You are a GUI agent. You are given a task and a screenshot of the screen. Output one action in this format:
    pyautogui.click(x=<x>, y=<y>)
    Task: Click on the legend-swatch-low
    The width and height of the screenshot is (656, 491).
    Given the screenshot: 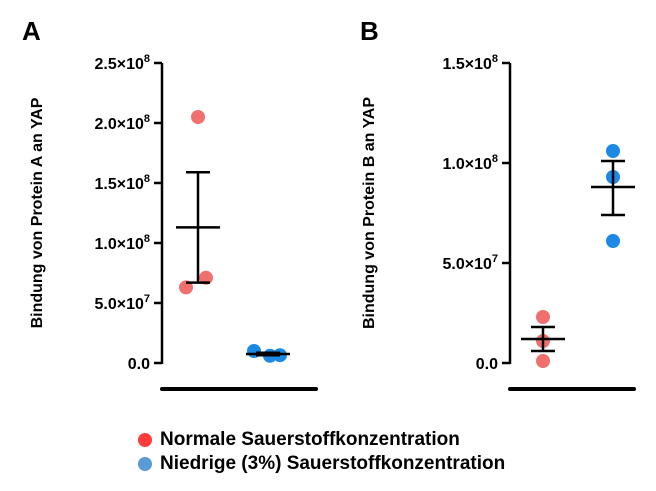 What is the action you would take?
    pyautogui.click(x=145, y=464)
    